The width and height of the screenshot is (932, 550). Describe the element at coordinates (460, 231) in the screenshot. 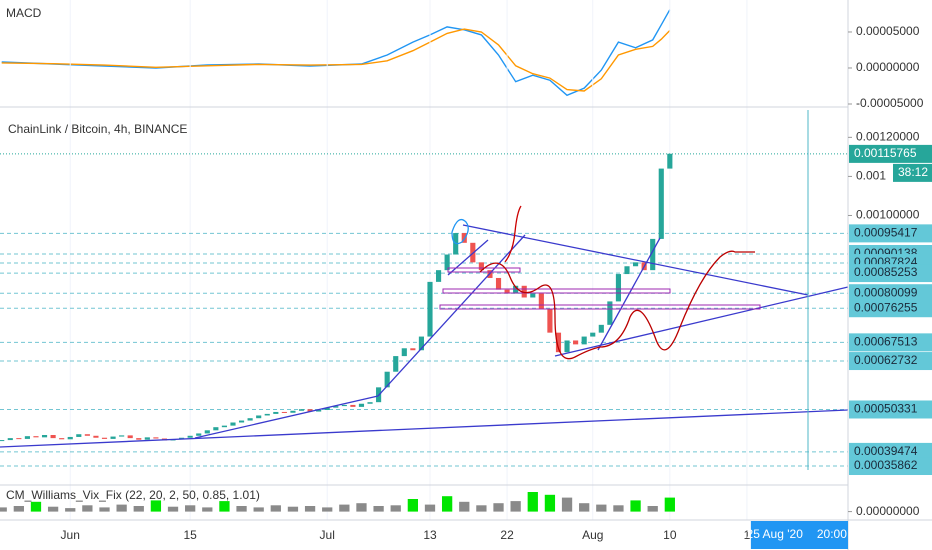

I see `scribble` at that location.